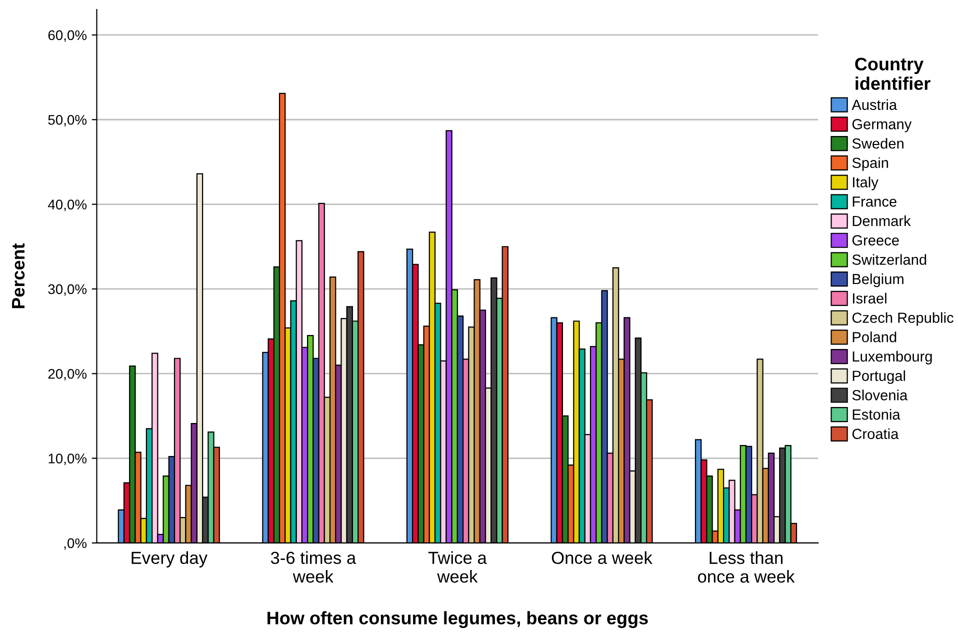 The image size is (958, 638). Describe the element at coordinates (870, 164) in the screenshot. I see `legend-label: Spain` at that location.